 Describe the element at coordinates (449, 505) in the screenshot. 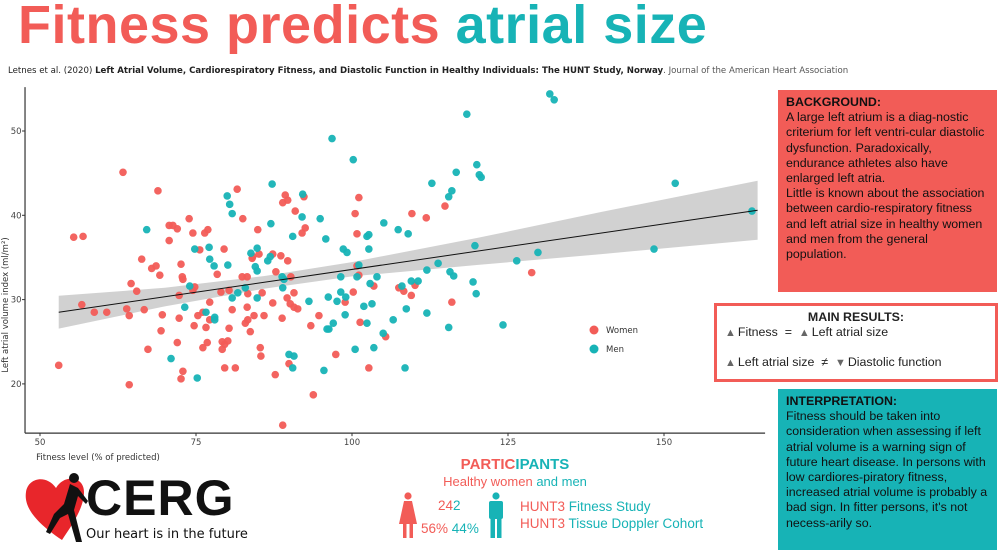

I see `participant-count: 242` at that location.